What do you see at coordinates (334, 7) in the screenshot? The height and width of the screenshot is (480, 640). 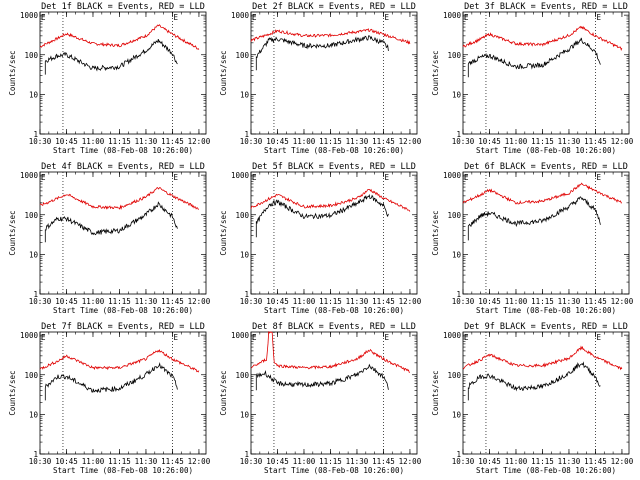 I see `panel-title: Det 2f BLACK = Events, RED = LLD` at bounding box center [334, 7].